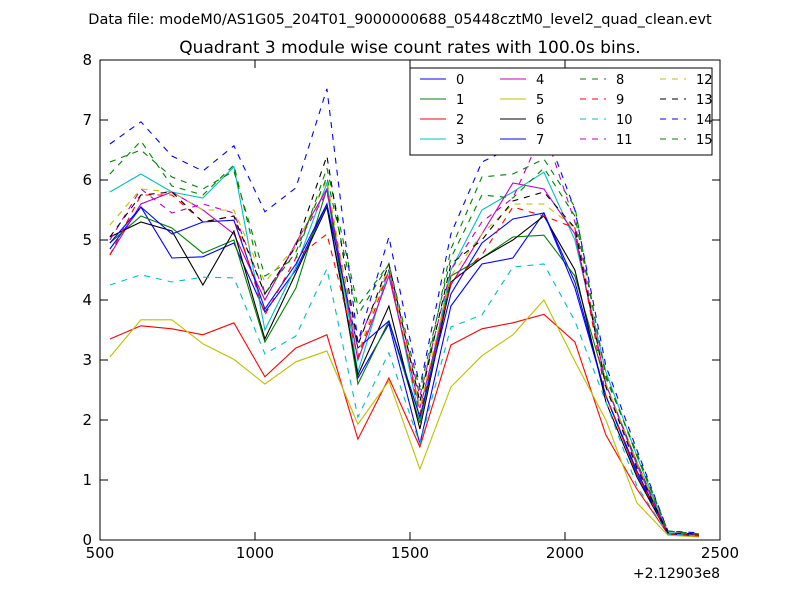  What do you see at coordinates (540, 100) in the screenshot?
I see `legend-label-5: 5` at bounding box center [540, 100].